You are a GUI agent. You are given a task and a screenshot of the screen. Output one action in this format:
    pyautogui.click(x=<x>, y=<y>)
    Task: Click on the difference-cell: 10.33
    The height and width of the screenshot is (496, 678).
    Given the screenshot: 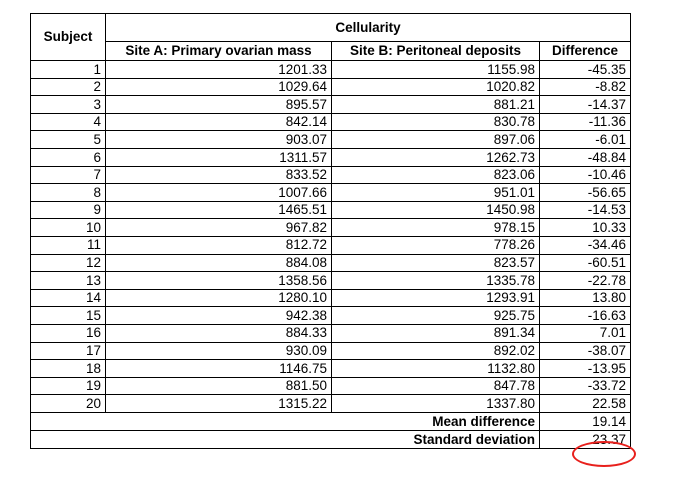 What is the action you would take?
    pyautogui.click(x=585, y=227)
    